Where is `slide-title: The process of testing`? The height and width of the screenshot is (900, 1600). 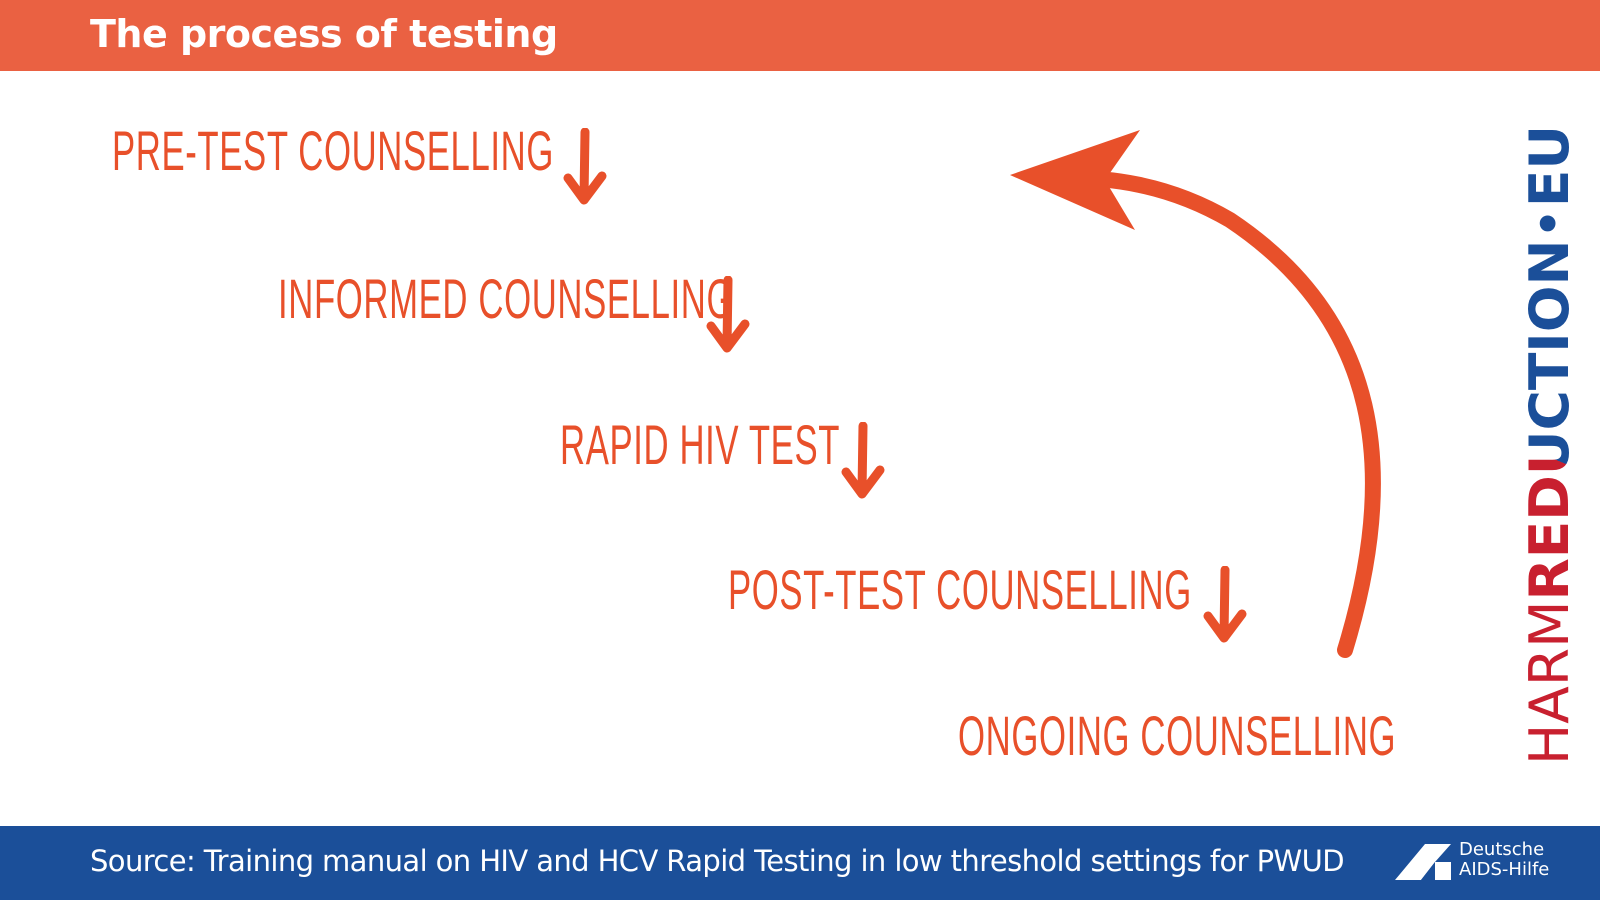 slide-title: The process of testing is located at coordinates (324, 34).